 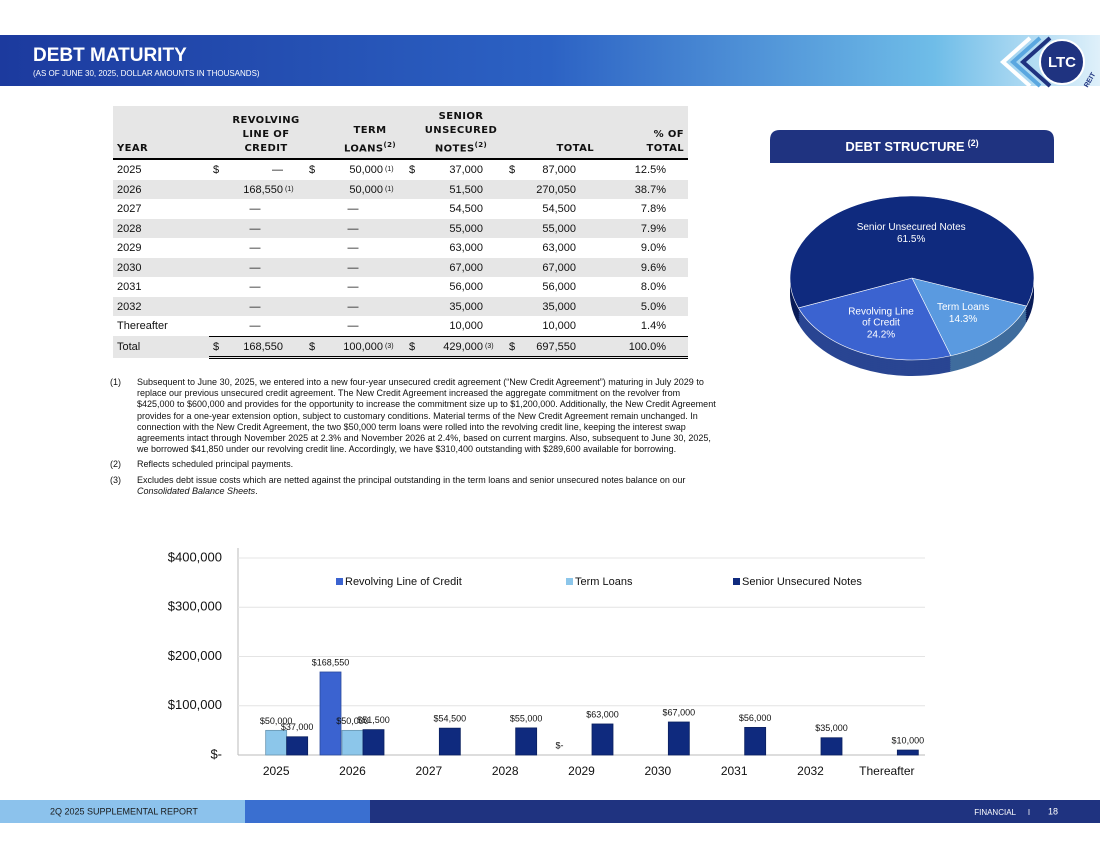 What do you see at coordinates (643, 209) in the screenshot?
I see `cell-box: 7.8%` at bounding box center [643, 209].